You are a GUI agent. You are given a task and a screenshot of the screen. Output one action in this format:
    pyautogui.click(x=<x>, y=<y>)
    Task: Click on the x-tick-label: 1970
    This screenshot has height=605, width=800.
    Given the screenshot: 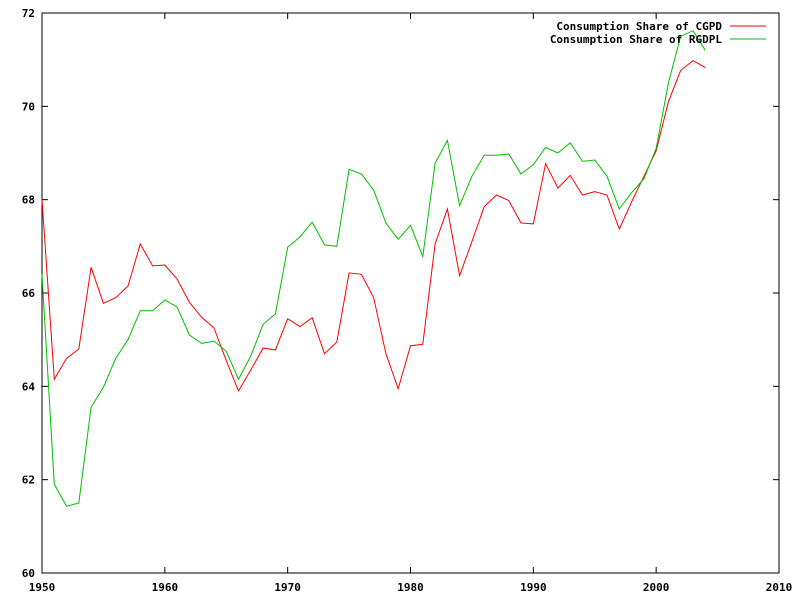 What is the action you would take?
    pyautogui.click(x=287, y=587)
    